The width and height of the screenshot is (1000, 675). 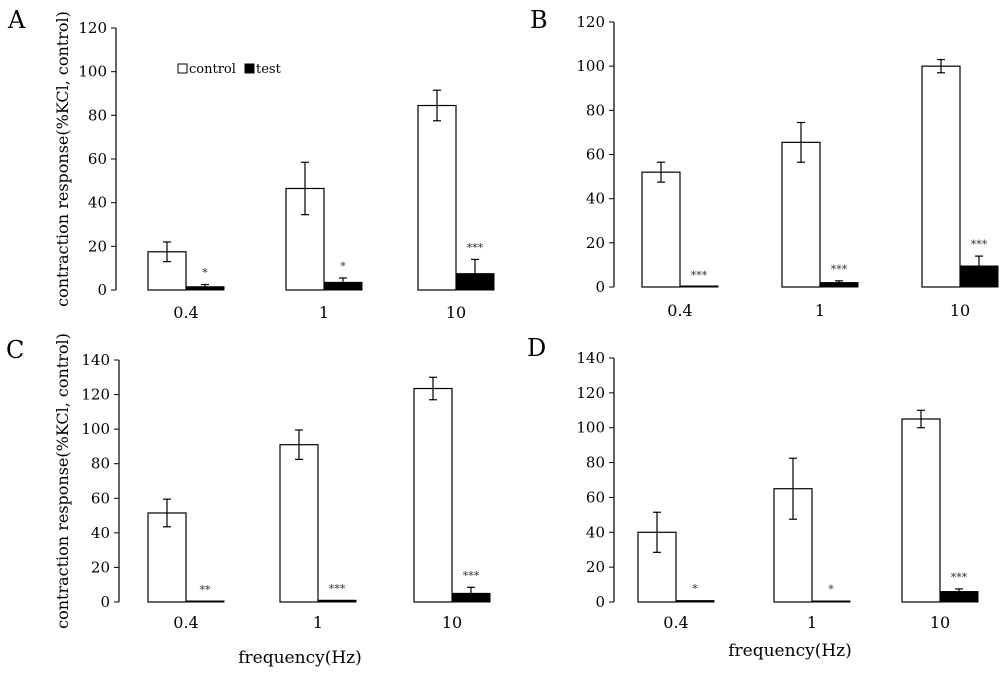 I want to click on panel-letter: C, so click(x=15, y=350).